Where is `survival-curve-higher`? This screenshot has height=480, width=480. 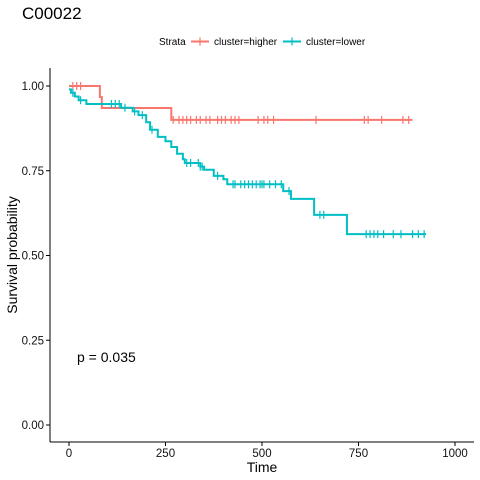
survival-curve-higher is located at coordinates (241, 103).